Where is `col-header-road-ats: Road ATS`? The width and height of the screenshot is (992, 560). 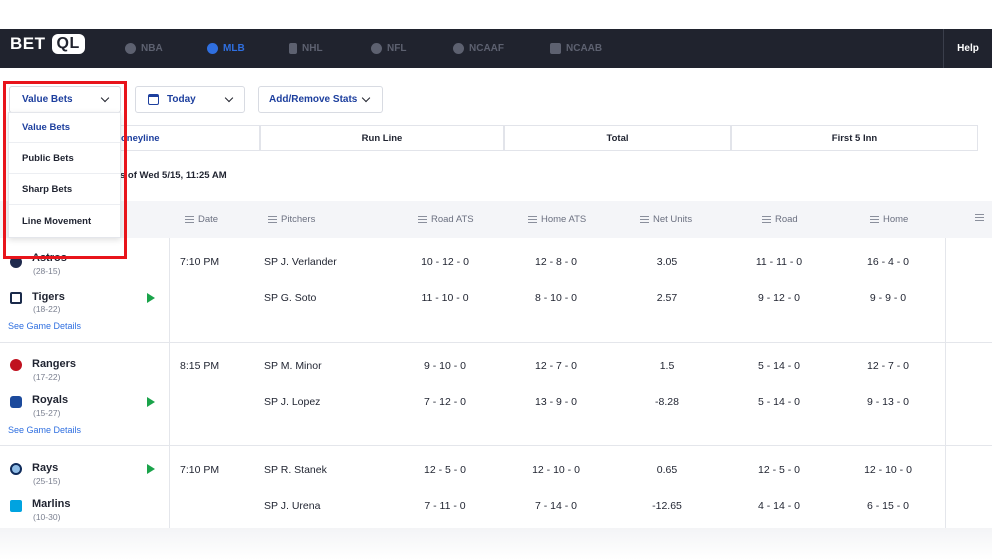 col-header-road-ats: Road ATS is located at coordinates (446, 219).